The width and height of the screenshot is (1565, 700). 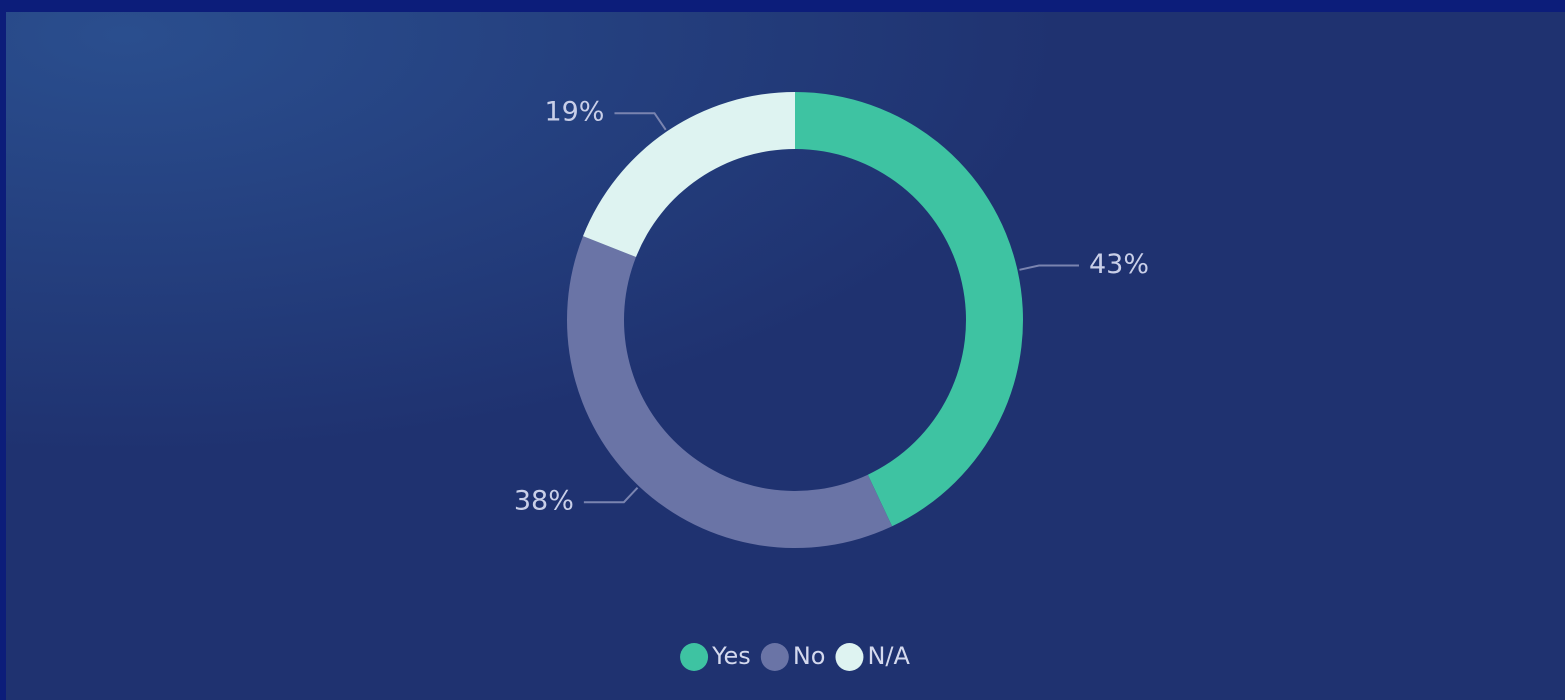 I want to click on legend-label: N/A, so click(x=888, y=656).